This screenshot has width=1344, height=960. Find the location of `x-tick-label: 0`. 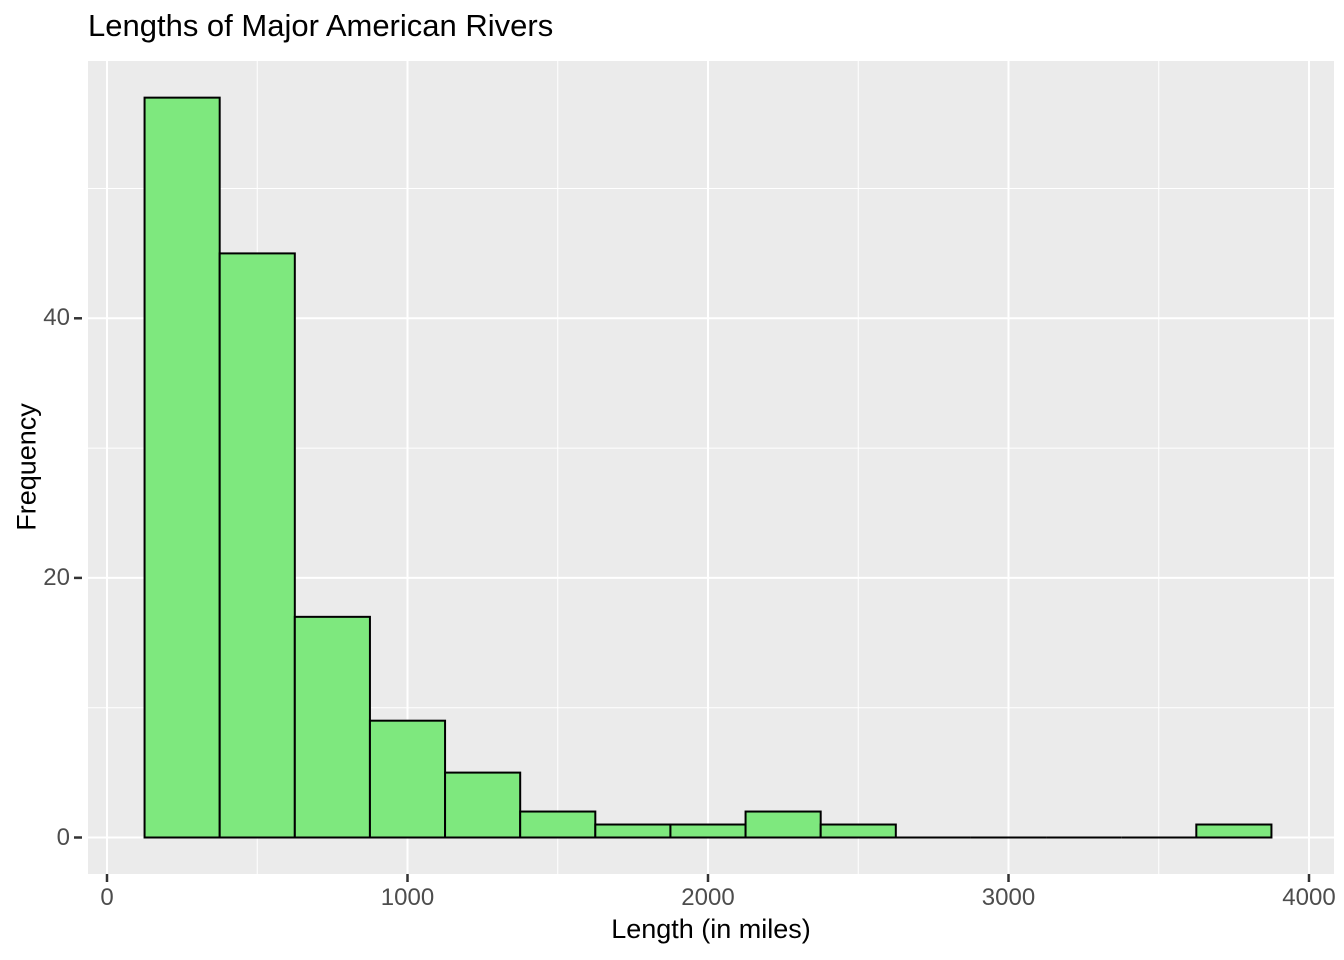

x-tick-label: 0 is located at coordinates (107, 897).